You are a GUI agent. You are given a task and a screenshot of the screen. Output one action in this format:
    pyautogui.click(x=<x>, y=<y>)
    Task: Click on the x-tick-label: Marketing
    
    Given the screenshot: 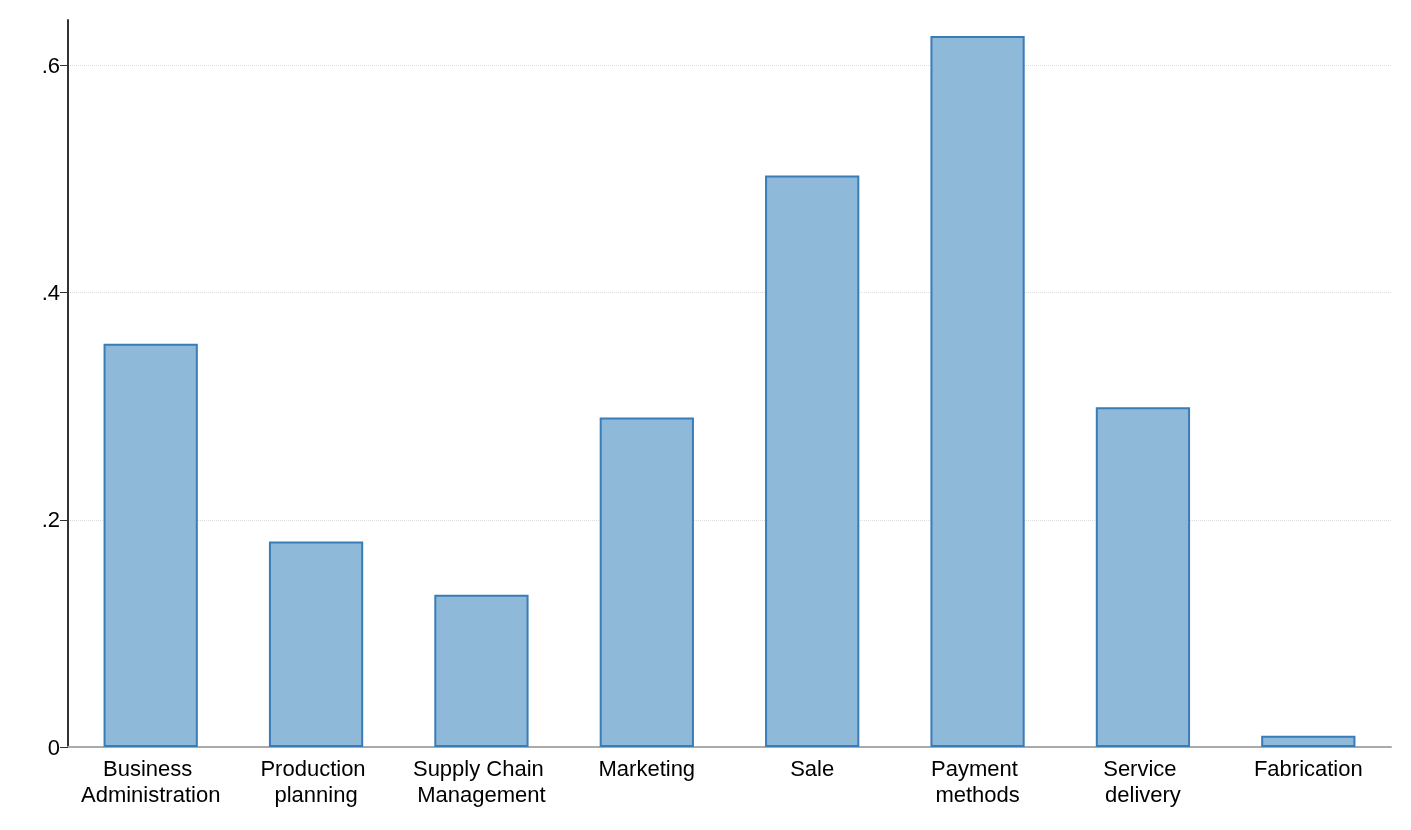 What is the action you would take?
    pyautogui.click(x=647, y=768)
    